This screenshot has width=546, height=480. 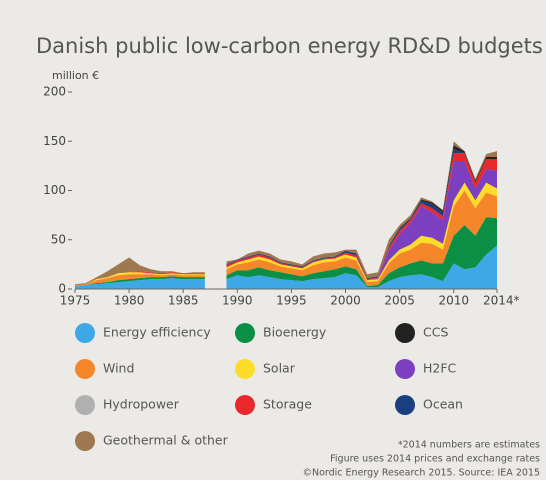 I want to click on legend-label: Wind, so click(x=118, y=368).